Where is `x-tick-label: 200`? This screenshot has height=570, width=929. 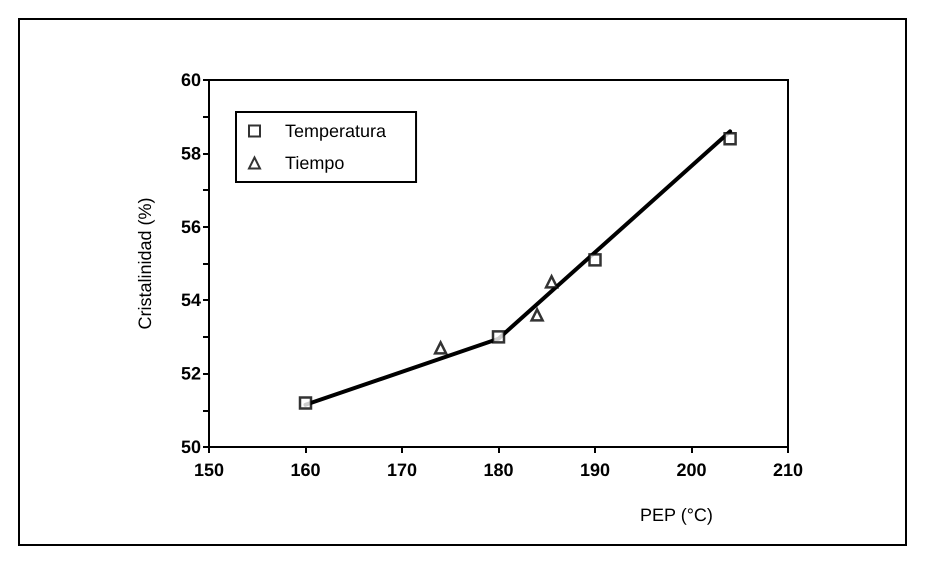
x-tick-label: 200 is located at coordinates (691, 470).